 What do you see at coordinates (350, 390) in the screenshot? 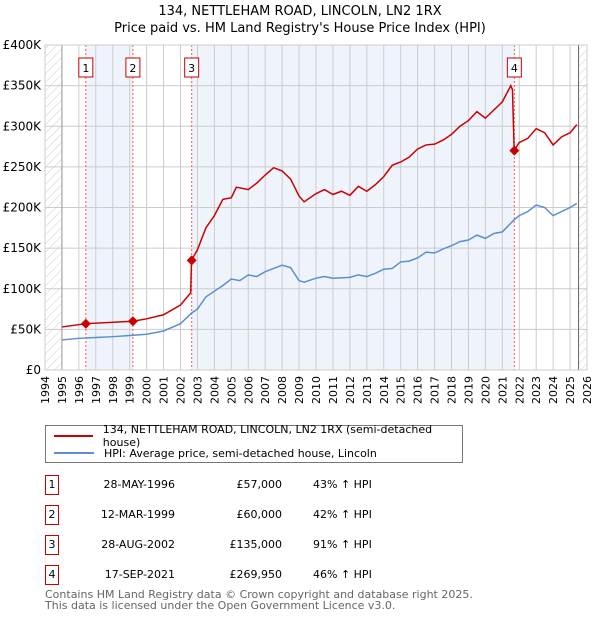
I see `x-tick-label: 2012` at bounding box center [350, 390].